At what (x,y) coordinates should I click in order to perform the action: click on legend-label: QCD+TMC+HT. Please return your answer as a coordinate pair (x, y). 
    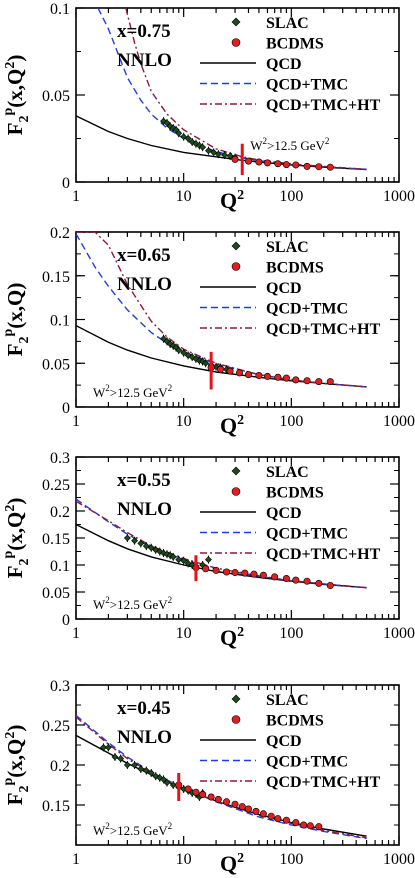
    Looking at the image, I should click on (323, 105).